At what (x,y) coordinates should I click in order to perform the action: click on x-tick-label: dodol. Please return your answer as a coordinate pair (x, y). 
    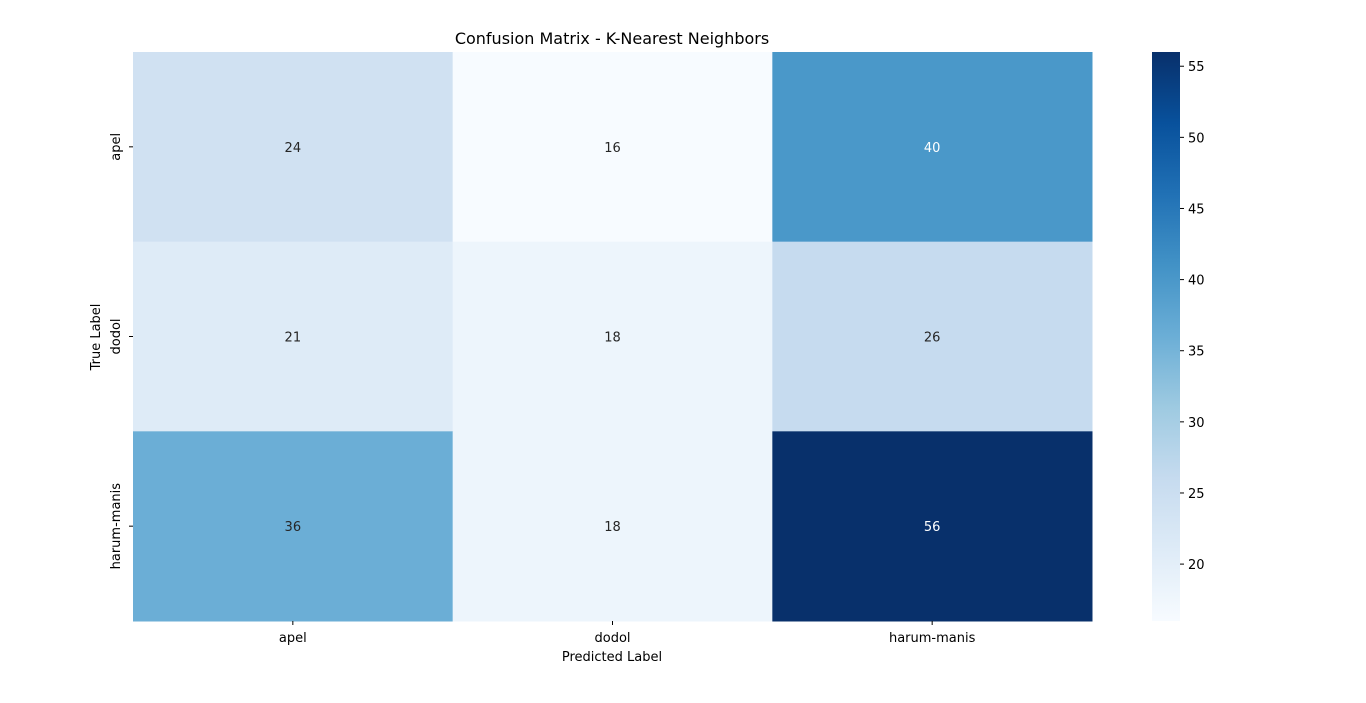
    Looking at the image, I should click on (612, 638).